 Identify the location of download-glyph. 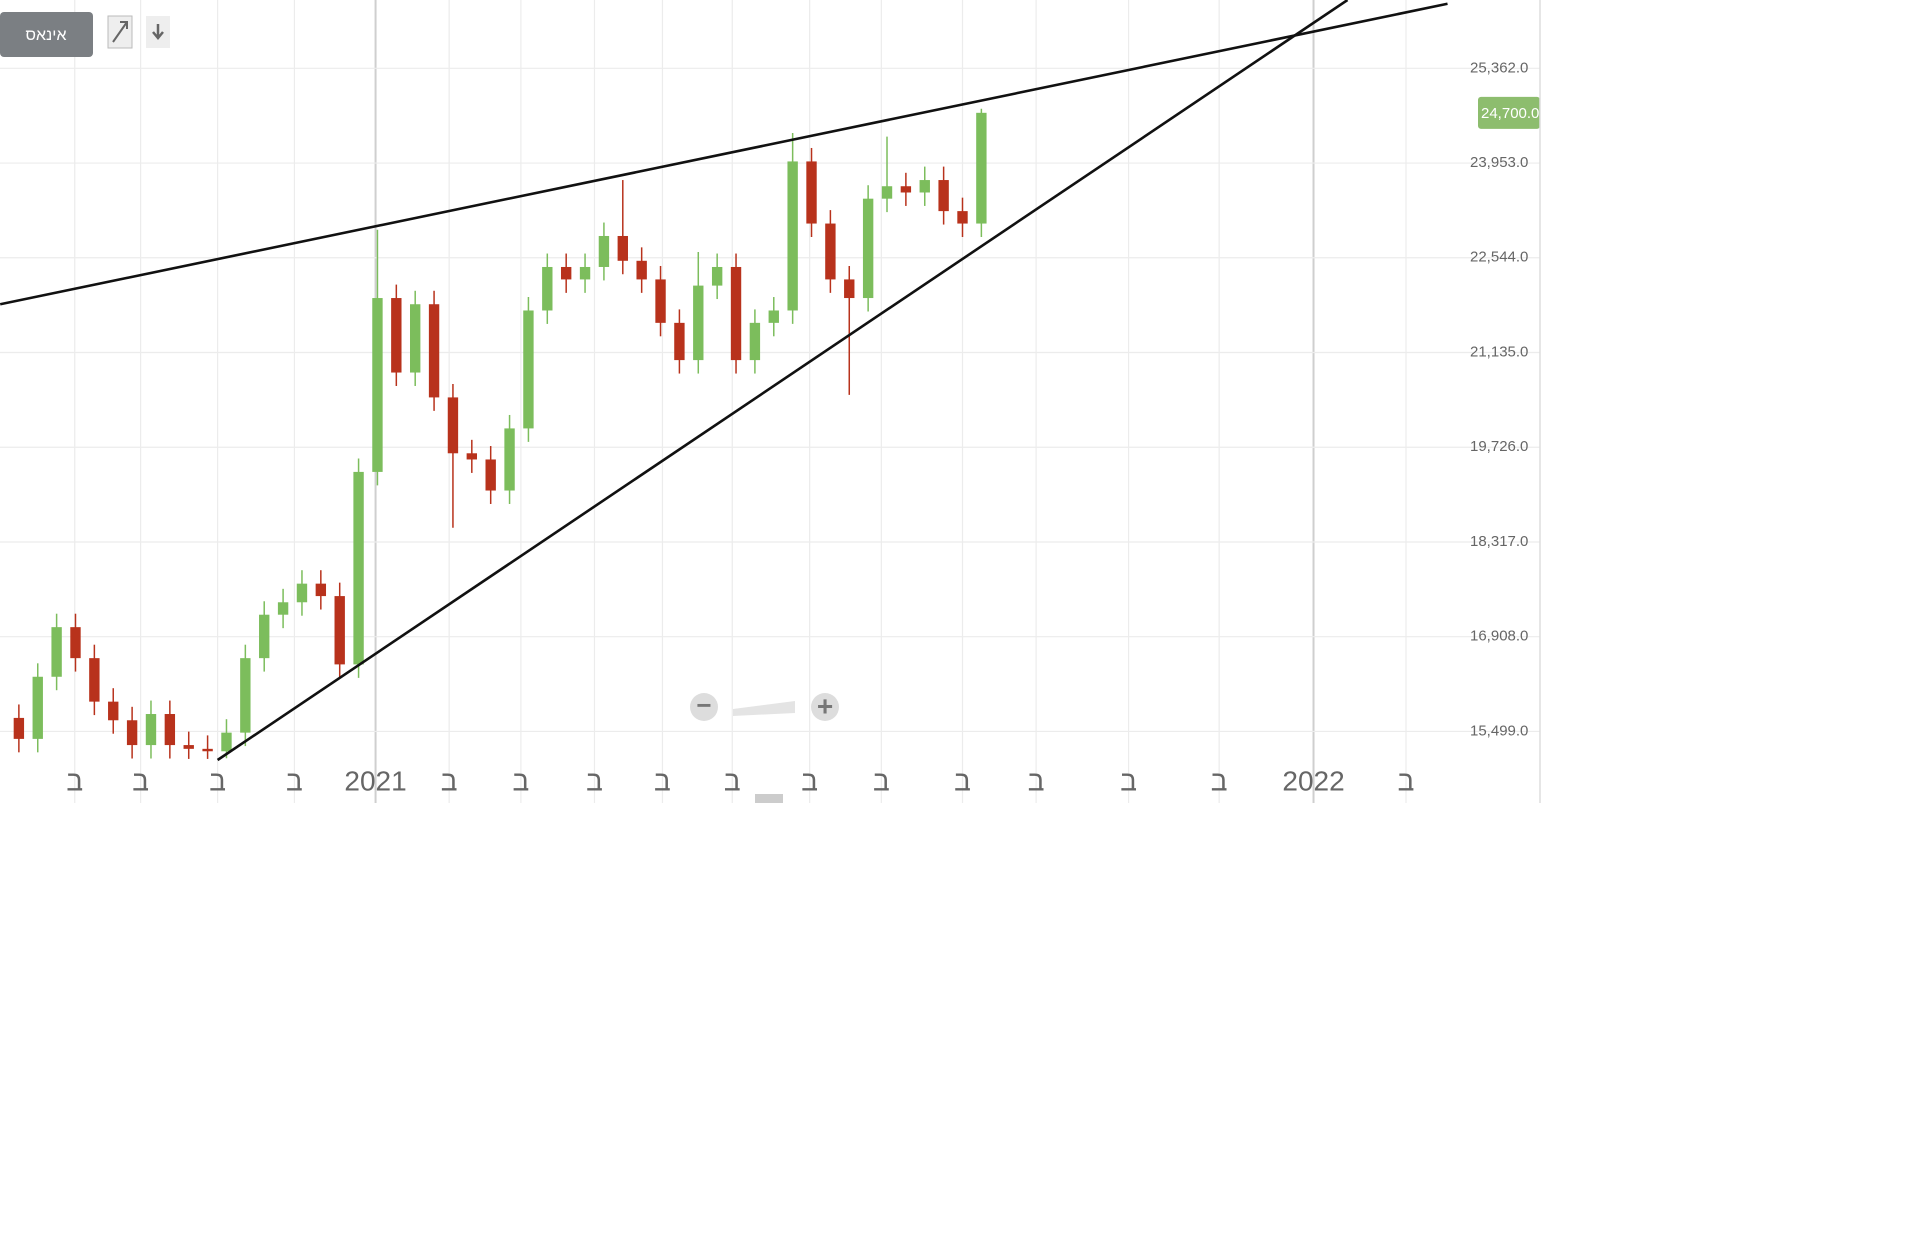
(158, 32).